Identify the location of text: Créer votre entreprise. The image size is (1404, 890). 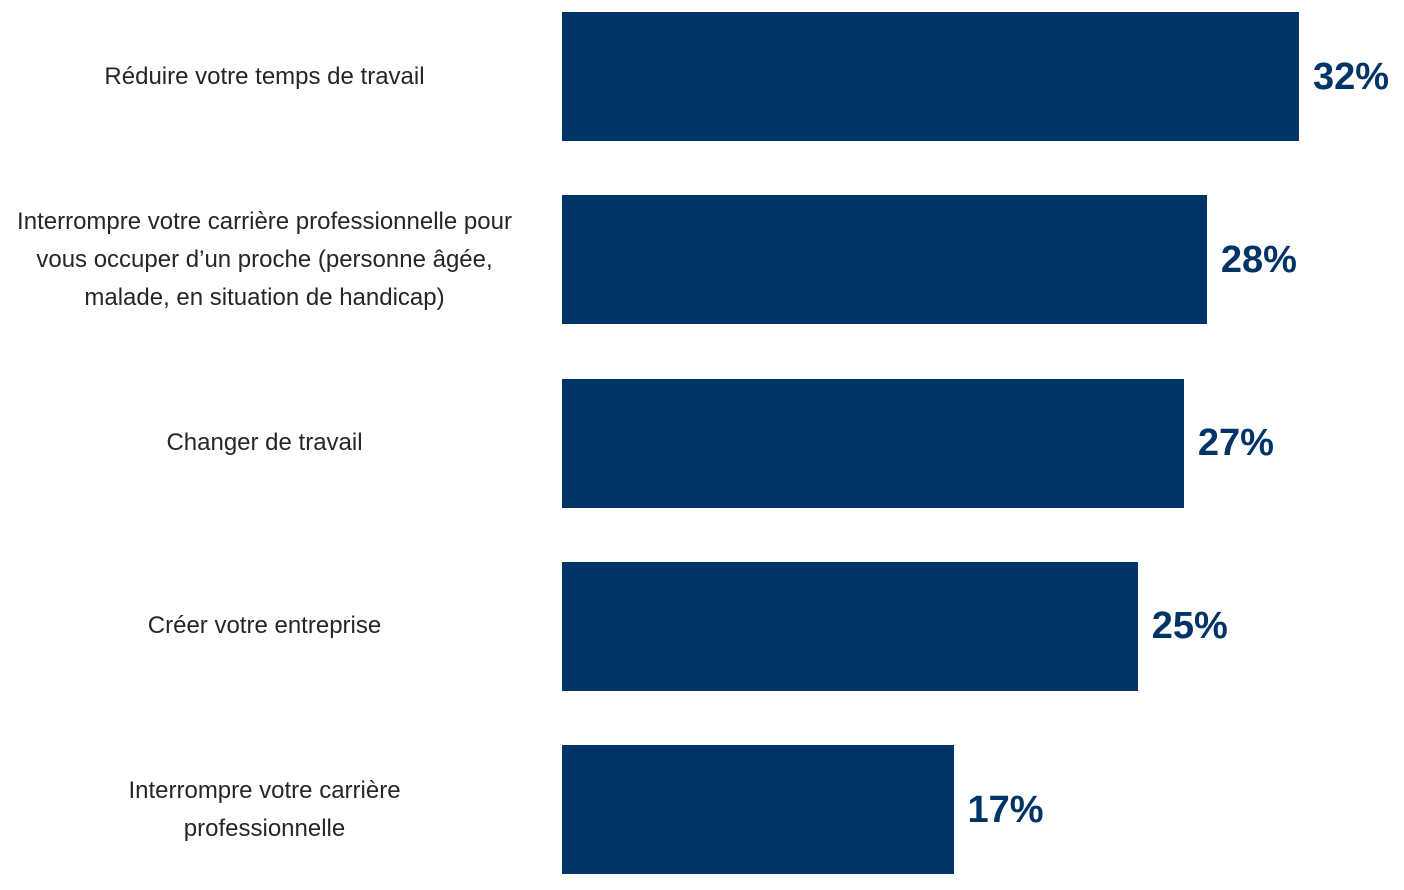
(264, 626).